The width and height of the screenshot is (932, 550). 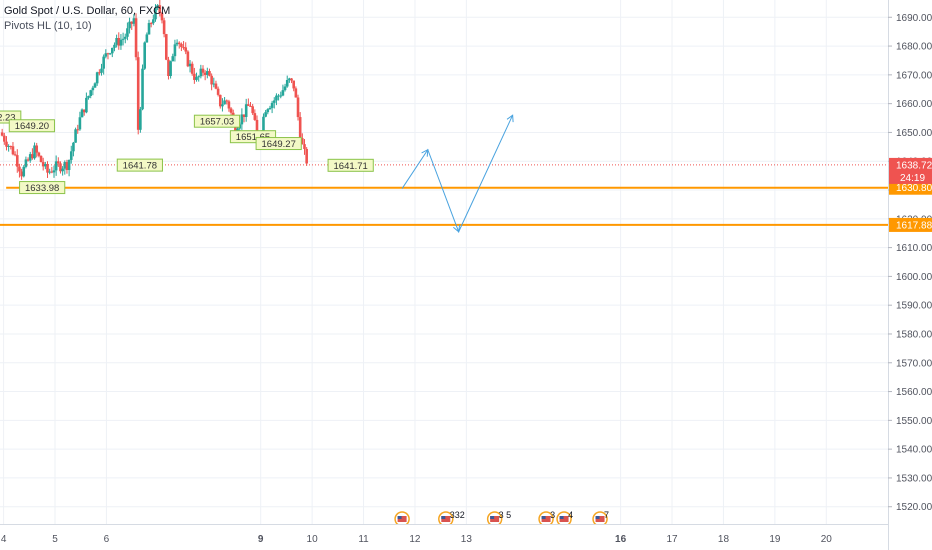 What do you see at coordinates (546, 518) in the screenshot?
I see `event-flag: 3` at bounding box center [546, 518].